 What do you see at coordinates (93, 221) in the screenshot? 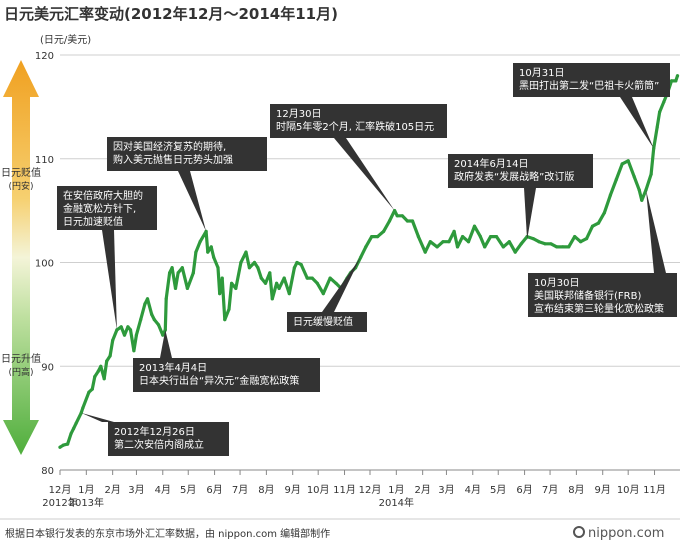
I see `annotation-text: 日元加速贬值` at bounding box center [93, 221].